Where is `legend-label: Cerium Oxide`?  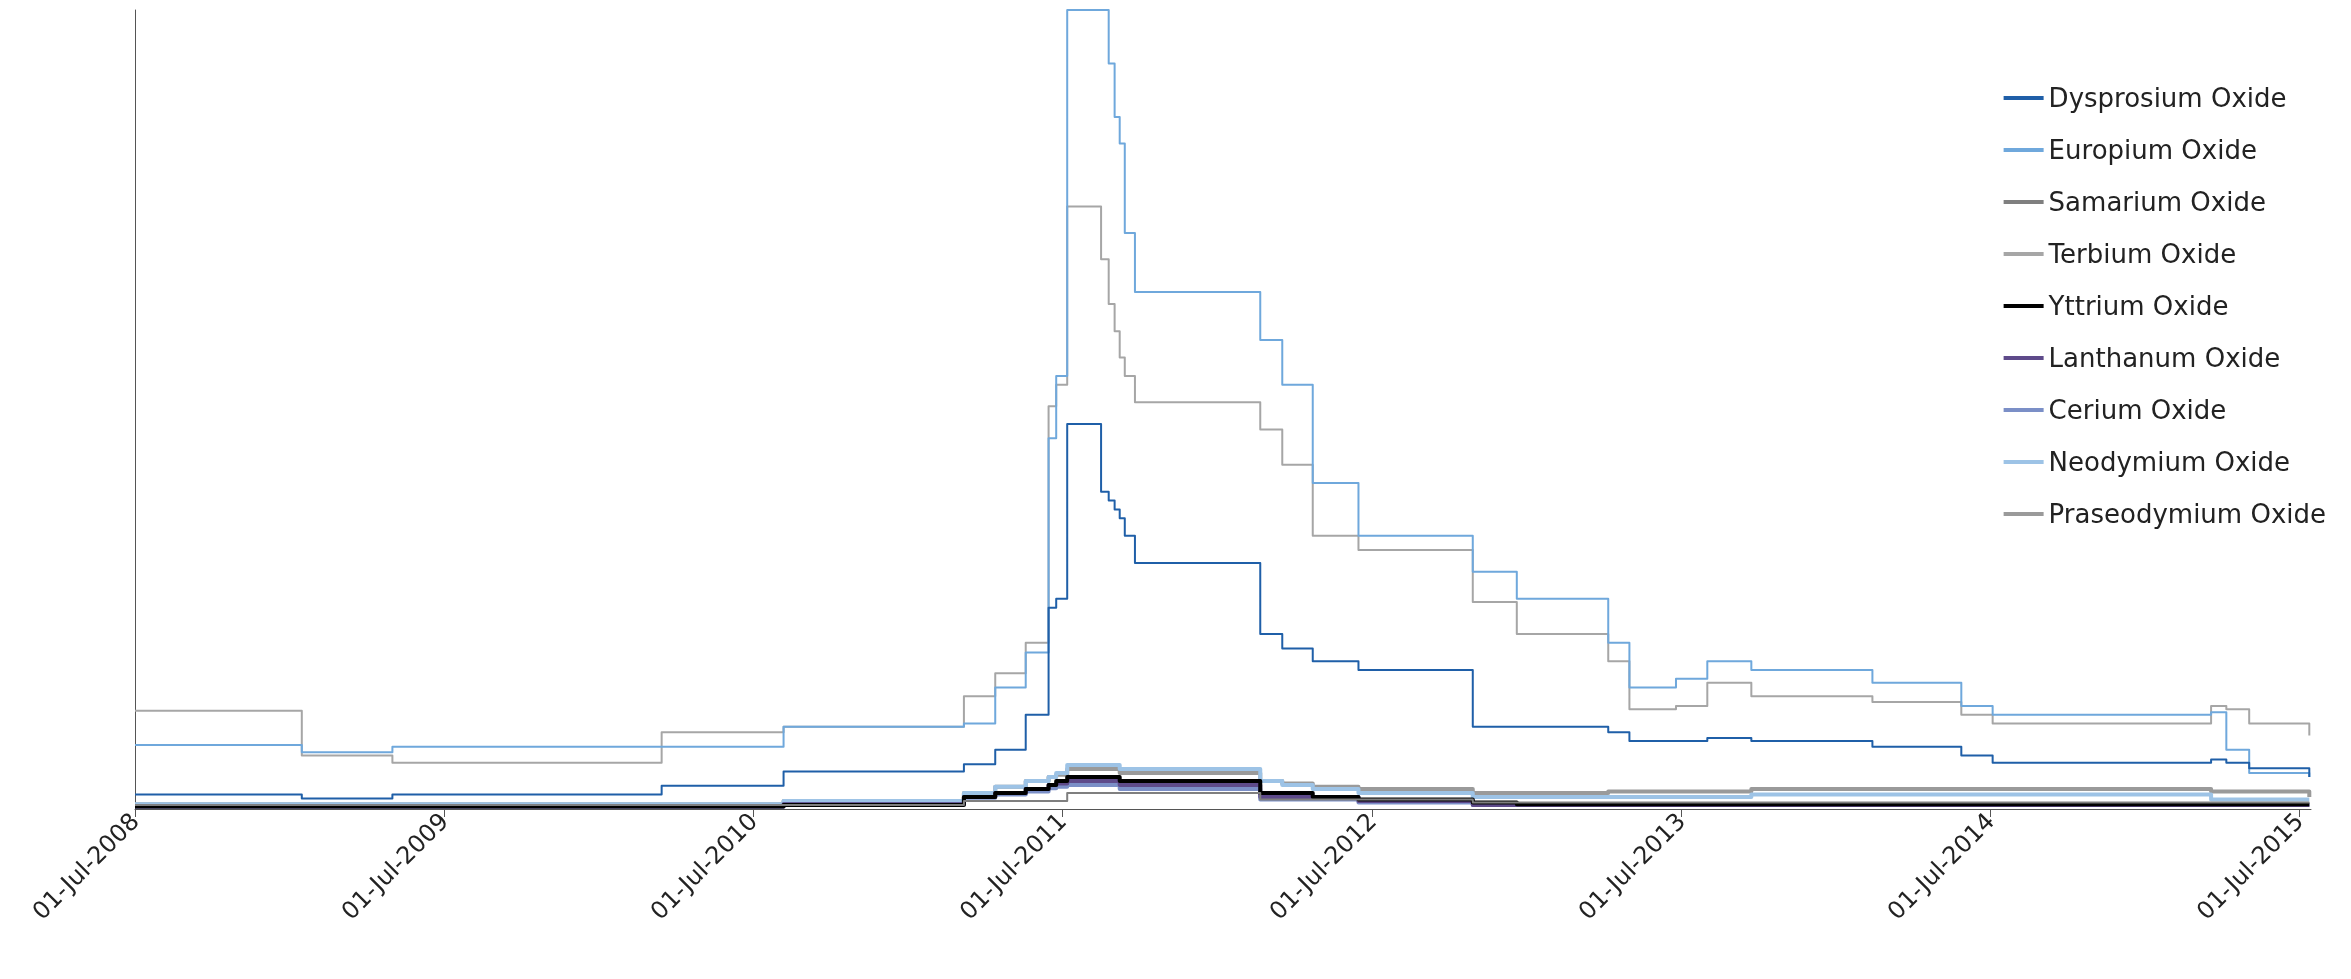 legend-label: Cerium Oxide is located at coordinates (2137, 410).